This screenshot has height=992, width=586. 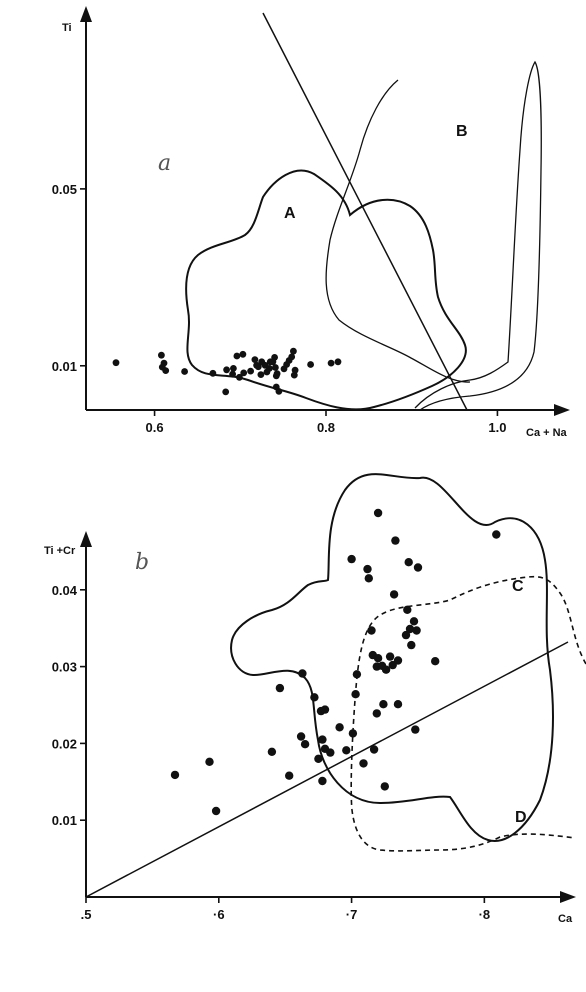 I want to click on x-axis-b-arrow, so click(x=568, y=897).